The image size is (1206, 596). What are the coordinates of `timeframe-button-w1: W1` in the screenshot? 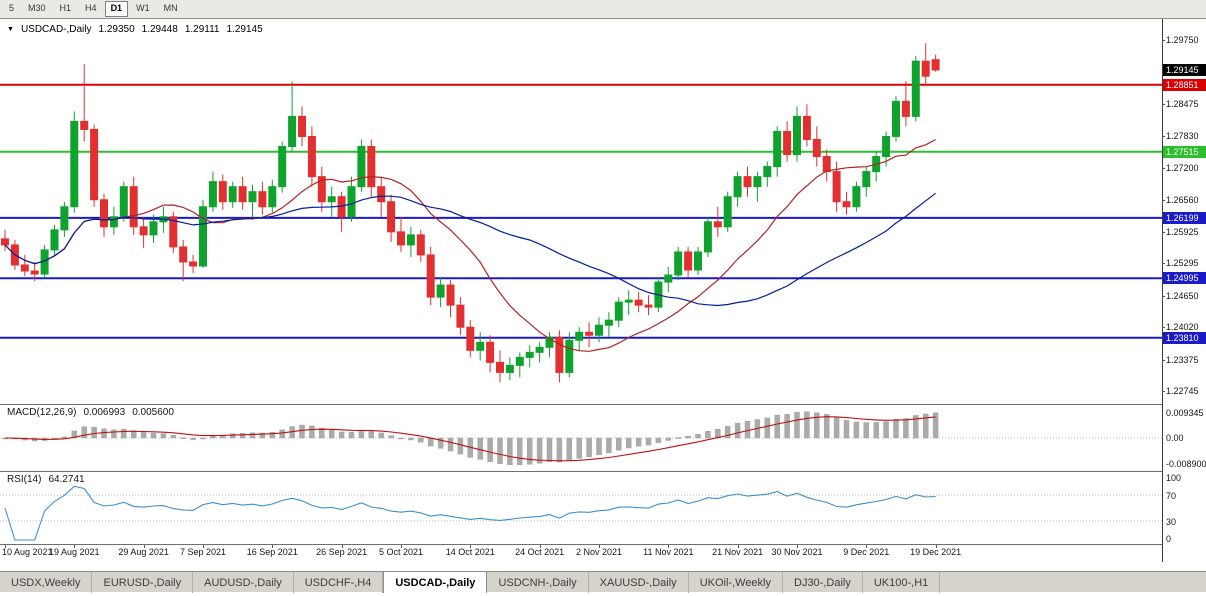 It's located at (143, 9).